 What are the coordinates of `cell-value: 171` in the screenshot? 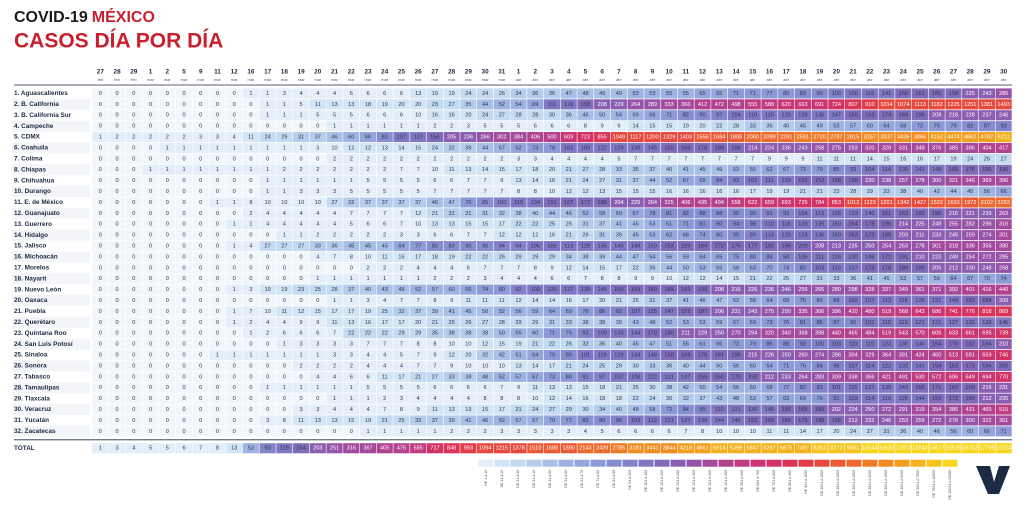 It's located at (886, 257).